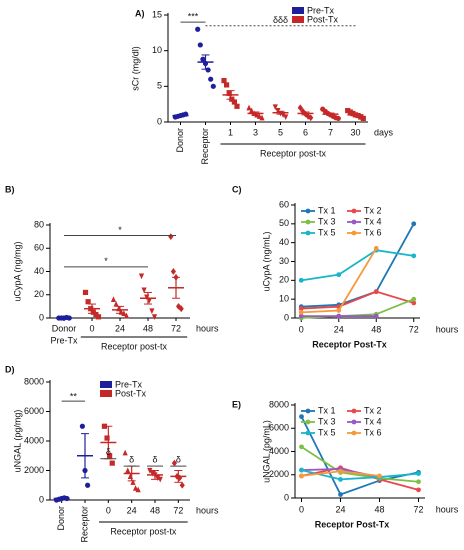 This screenshot has height=550, width=464. What do you see at coordinates (280, 20) in the screenshot?
I see `significance-label: δδδ` at bounding box center [280, 20].